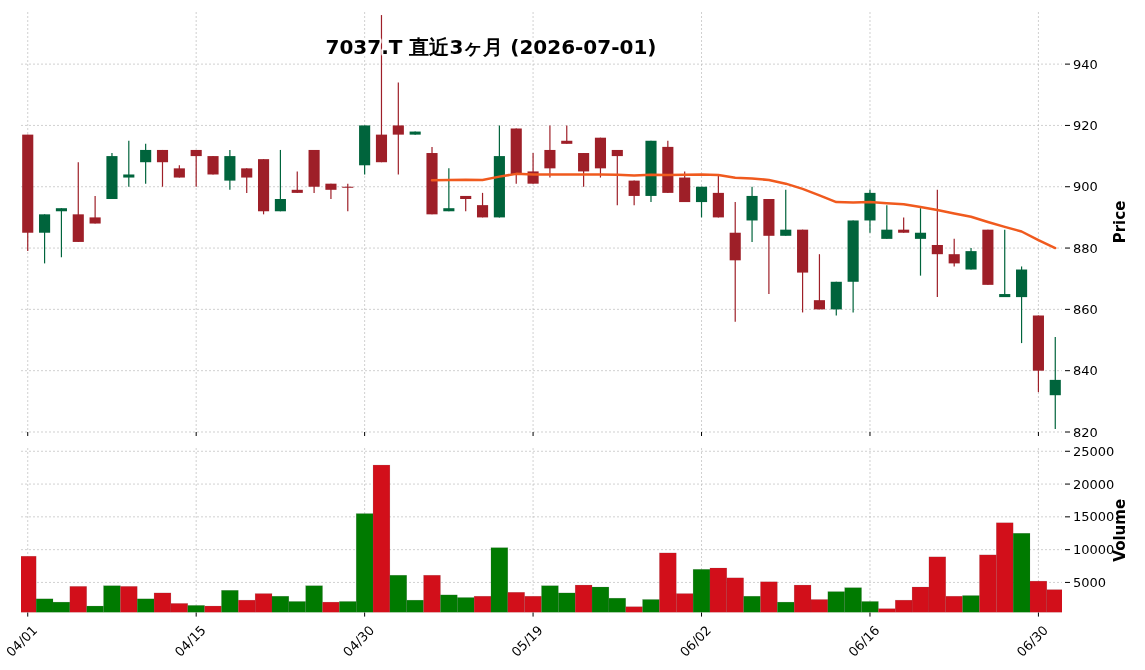 The height and width of the screenshot is (670, 1145). Describe the element at coordinates (1094, 517) in the screenshot. I see `y-tick-label: 15000` at that location.